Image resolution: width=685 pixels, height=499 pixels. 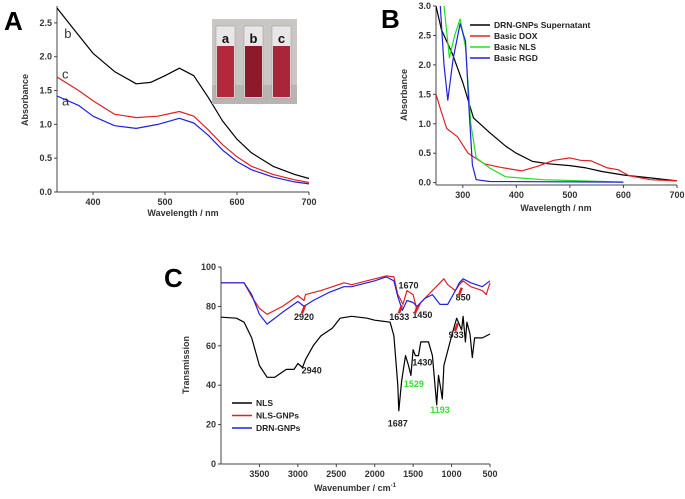 I want to click on curve-label: b, so click(x=67, y=33).